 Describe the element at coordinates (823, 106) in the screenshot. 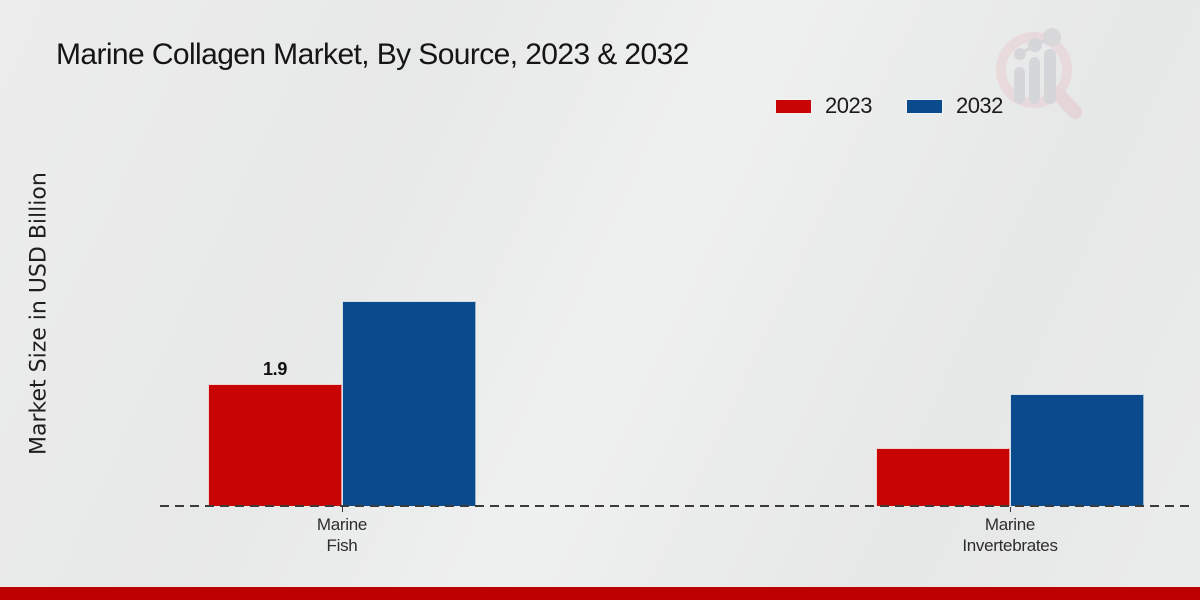

I see `legend-item-2023: 2023` at that location.